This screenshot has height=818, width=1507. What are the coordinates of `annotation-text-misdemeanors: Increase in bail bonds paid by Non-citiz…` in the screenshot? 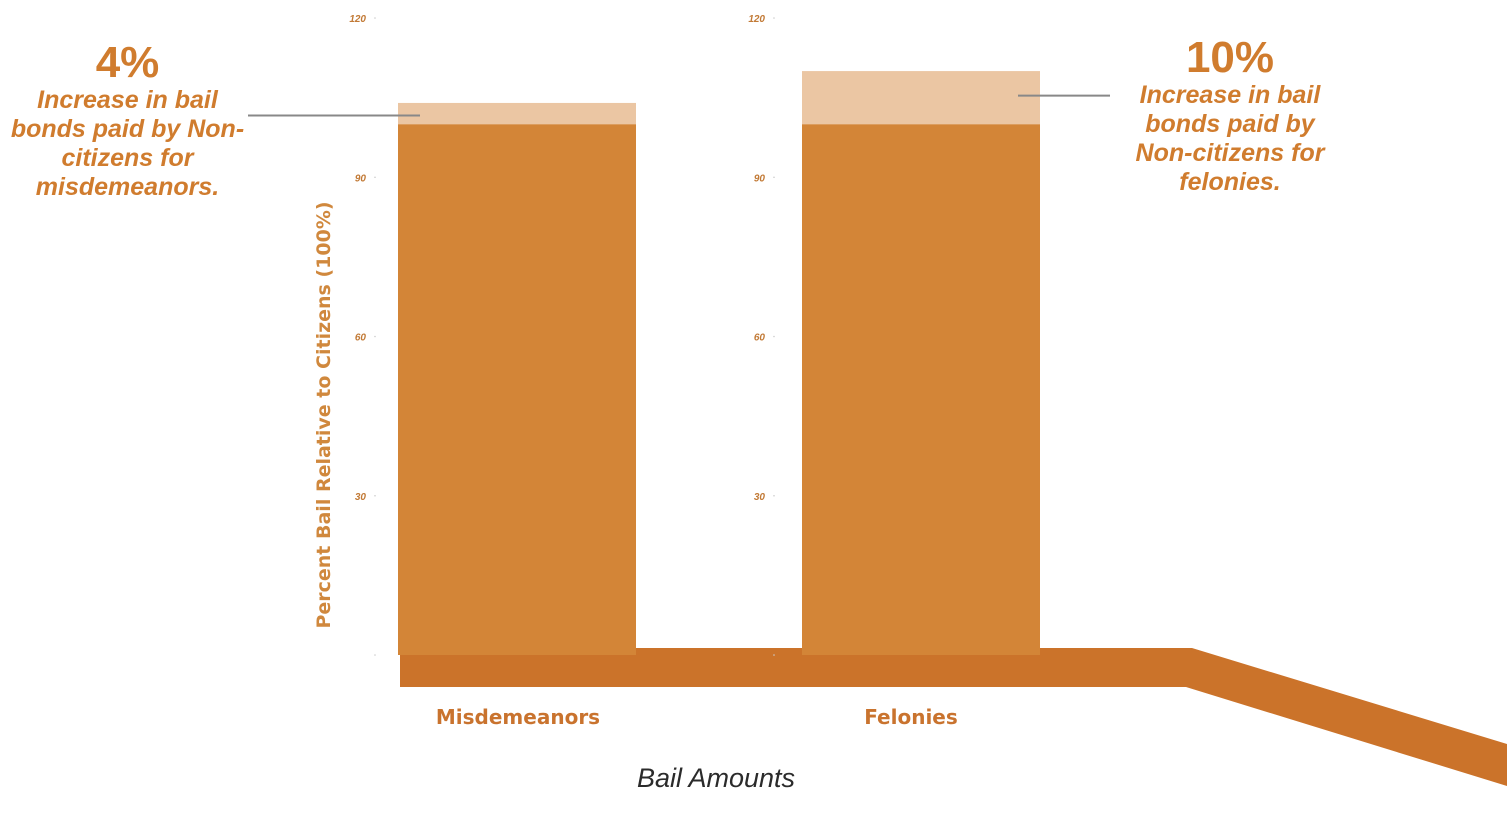 It's located at (127, 144).